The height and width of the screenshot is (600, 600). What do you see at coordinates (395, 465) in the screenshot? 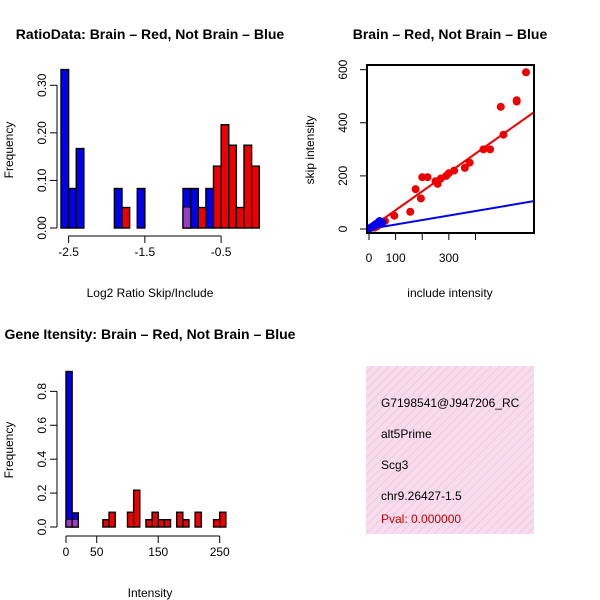
I see `info-gene-name: Scg3` at bounding box center [395, 465].